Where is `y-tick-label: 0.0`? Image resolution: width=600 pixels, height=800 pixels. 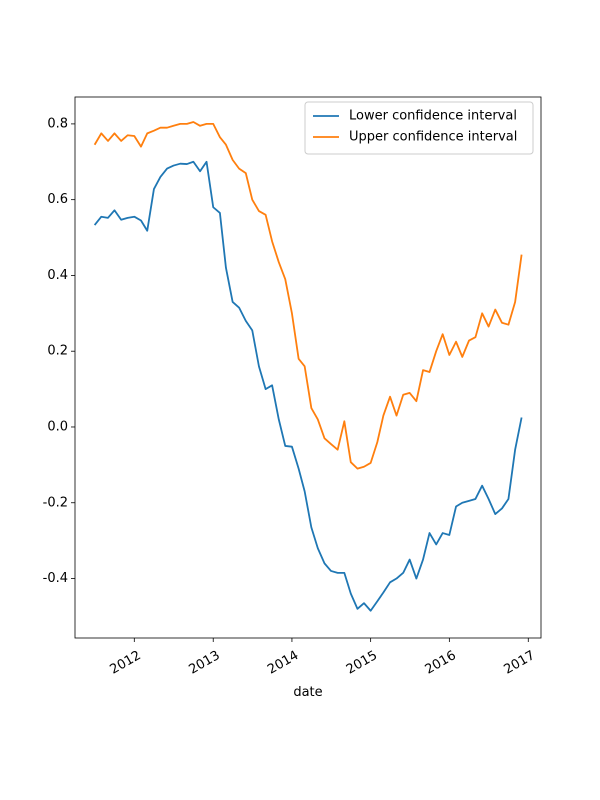
y-tick-label: 0.0 is located at coordinates (57, 426).